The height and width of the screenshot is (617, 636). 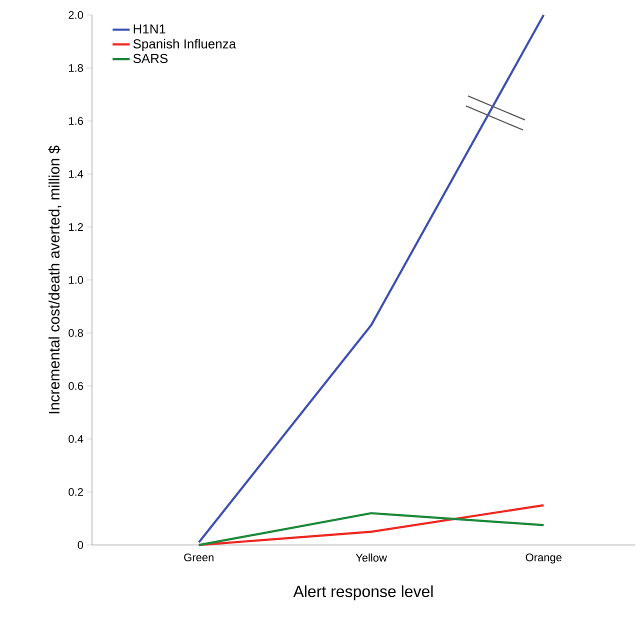 What do you see at coordinates (150, 29) in the screenshot?
I see `legend-label: H1N1` at bounding box center [150, 29].